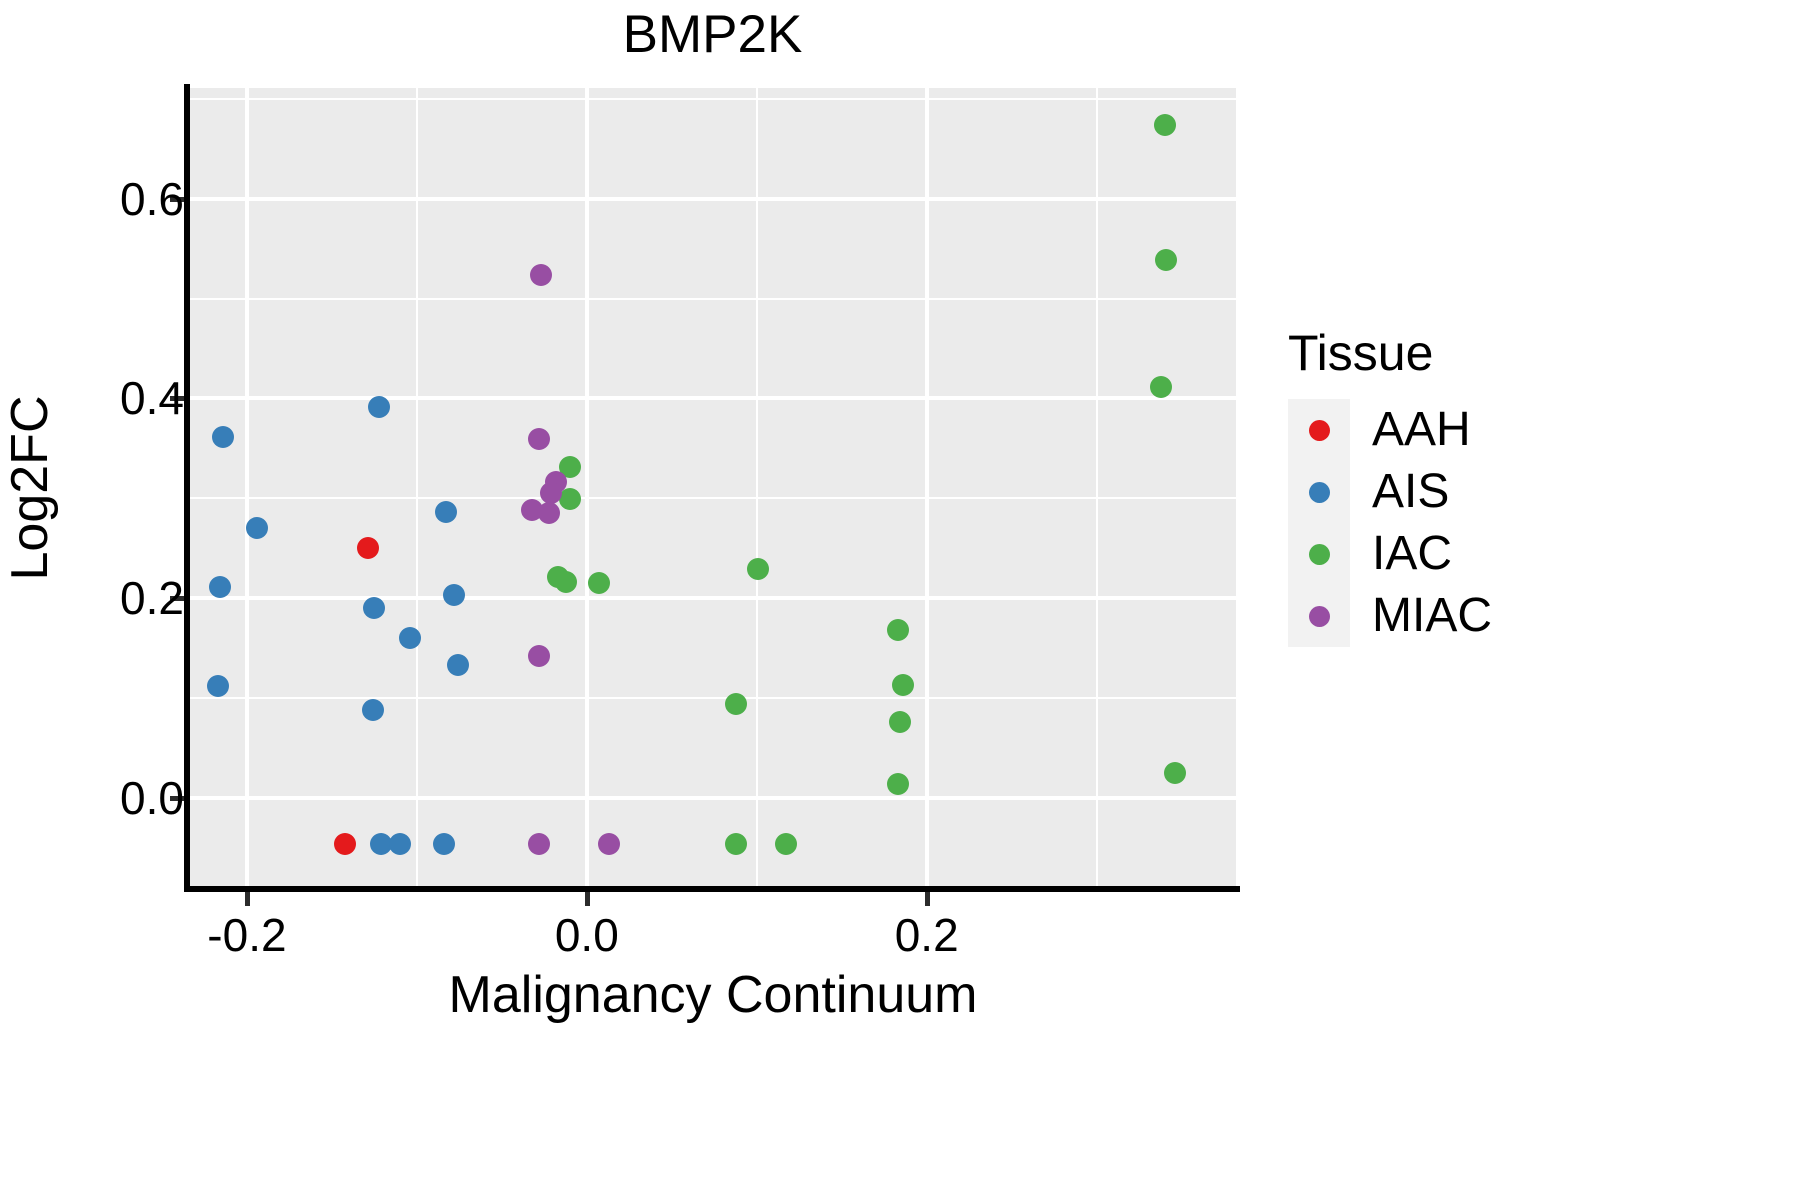 The width and height of the screenshot is (1800, 1200). What do you see at coordinates (1432, 615) in the screenshot?
I see `legend-item-label: MIAC` at bounding box center [1432, 615].